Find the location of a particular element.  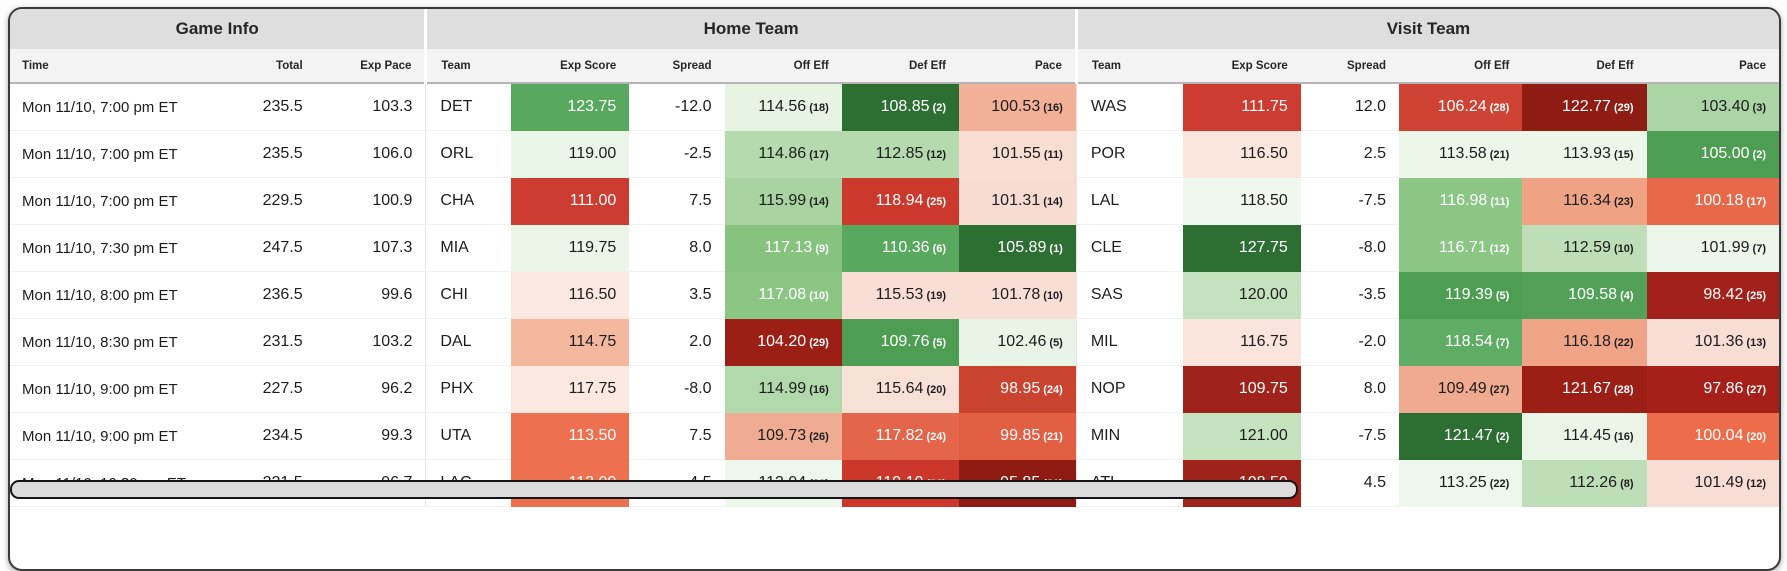

visit-def-eff-cell: 116.18 (22) is located at coordinates (1584, 342).